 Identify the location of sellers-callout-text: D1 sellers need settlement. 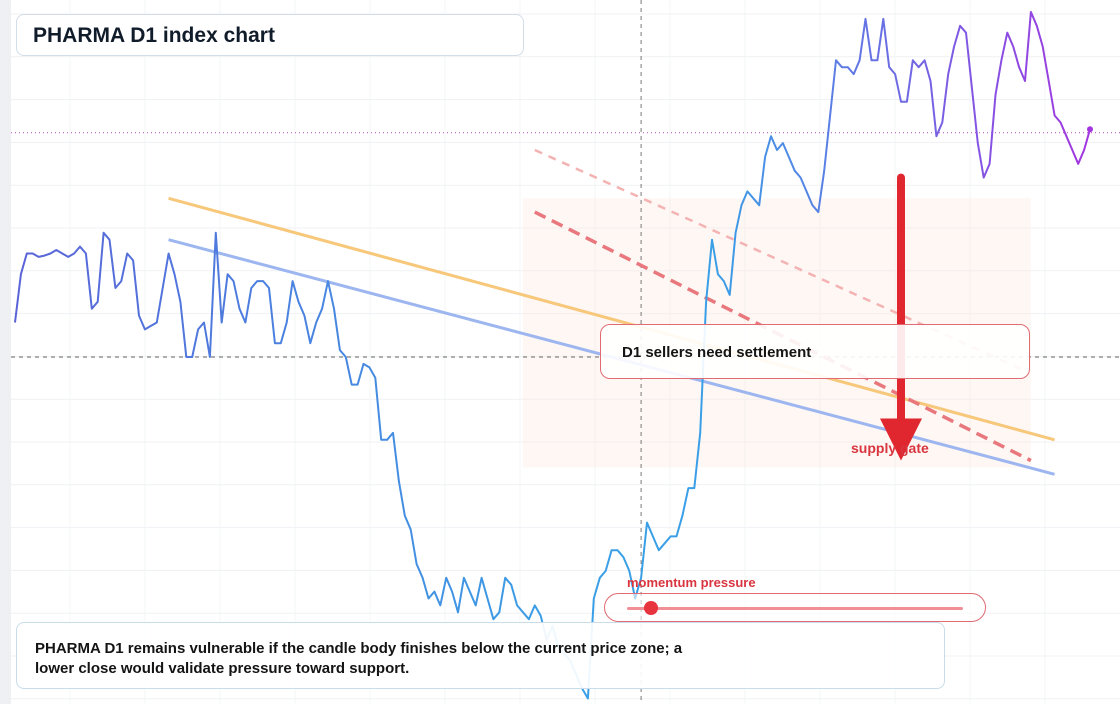
(717, 352).